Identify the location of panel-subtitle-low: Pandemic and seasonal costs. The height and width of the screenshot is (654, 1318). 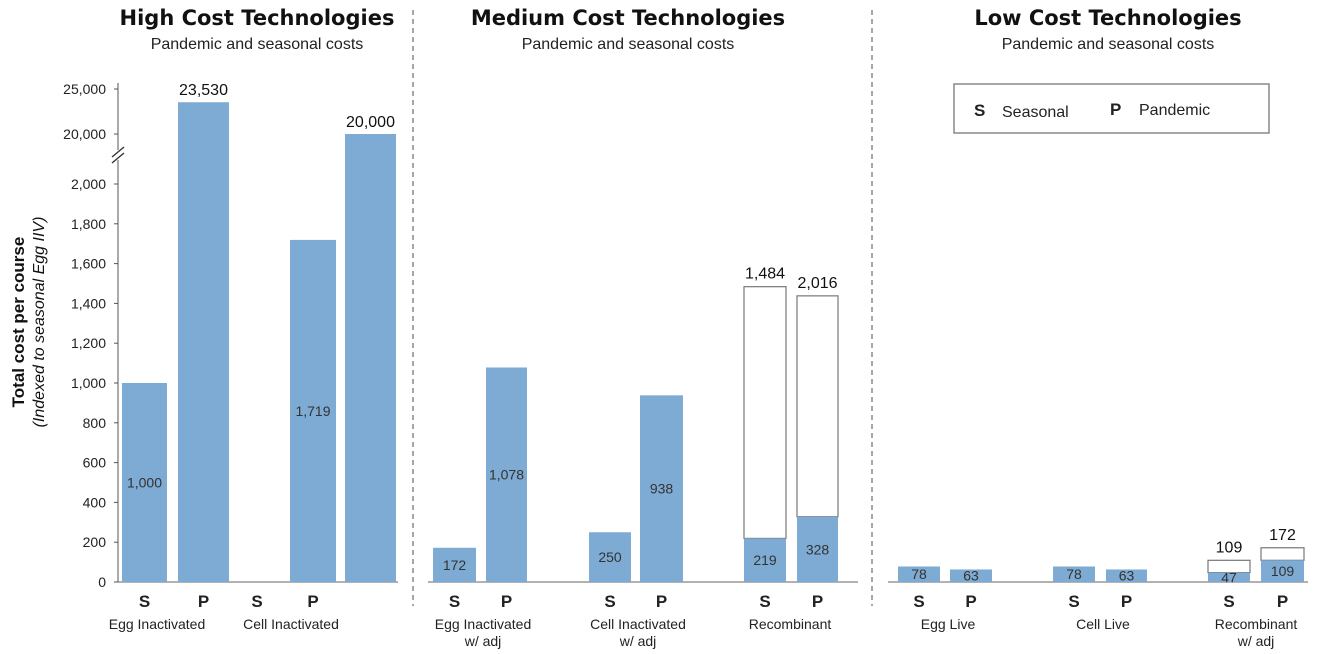
(1108, 44).